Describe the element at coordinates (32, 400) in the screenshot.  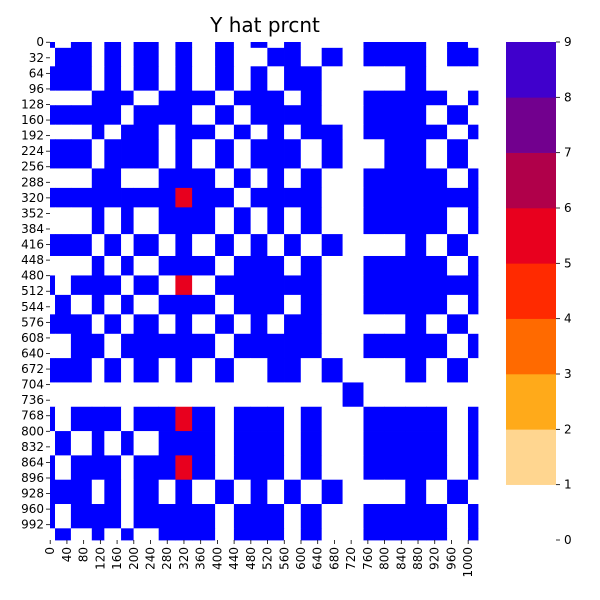
I see `y-tick-label: 736` at that location.